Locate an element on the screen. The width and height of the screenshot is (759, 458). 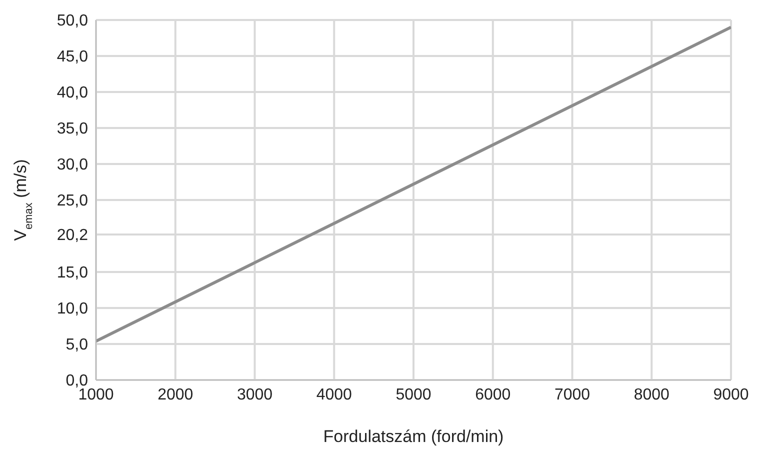
x-tick-label: 8000 is located at coordinates (652, 395).